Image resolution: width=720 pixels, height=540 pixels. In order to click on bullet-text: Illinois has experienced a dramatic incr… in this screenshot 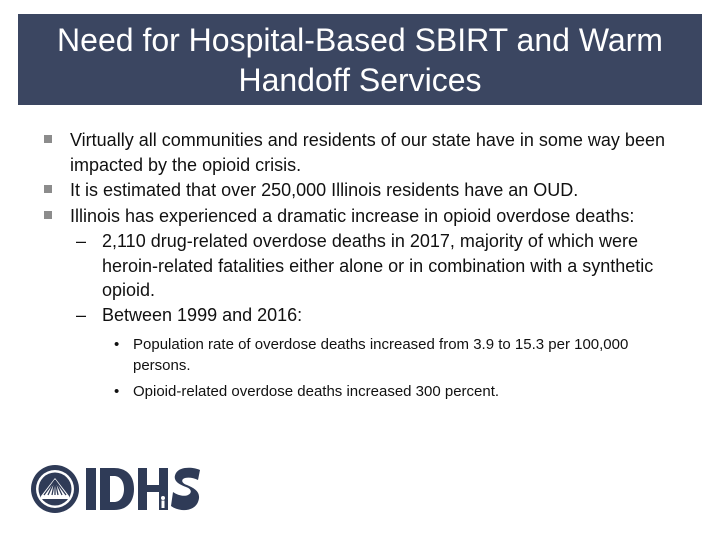, I will do `click(352, 215)`.